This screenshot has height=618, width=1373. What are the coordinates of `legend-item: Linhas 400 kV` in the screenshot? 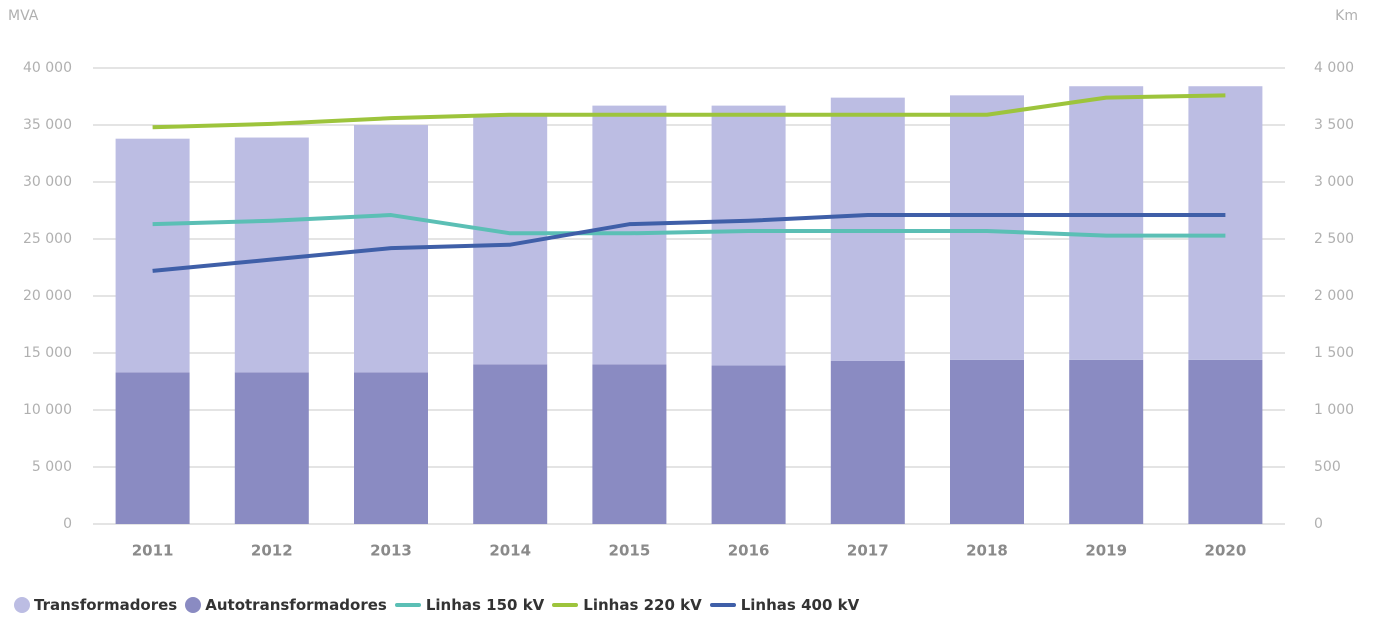 It's located at (784, 605).